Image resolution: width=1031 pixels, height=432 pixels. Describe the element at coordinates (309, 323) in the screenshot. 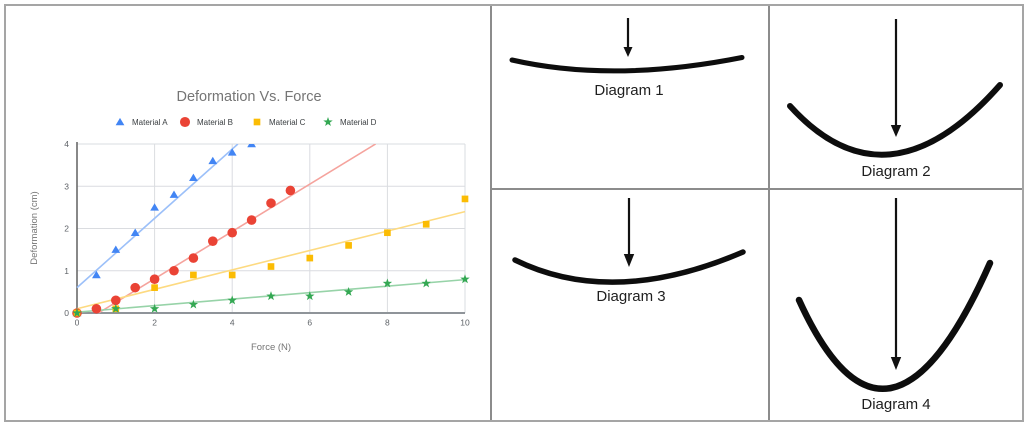

I see `svg-text: 6` at that location.